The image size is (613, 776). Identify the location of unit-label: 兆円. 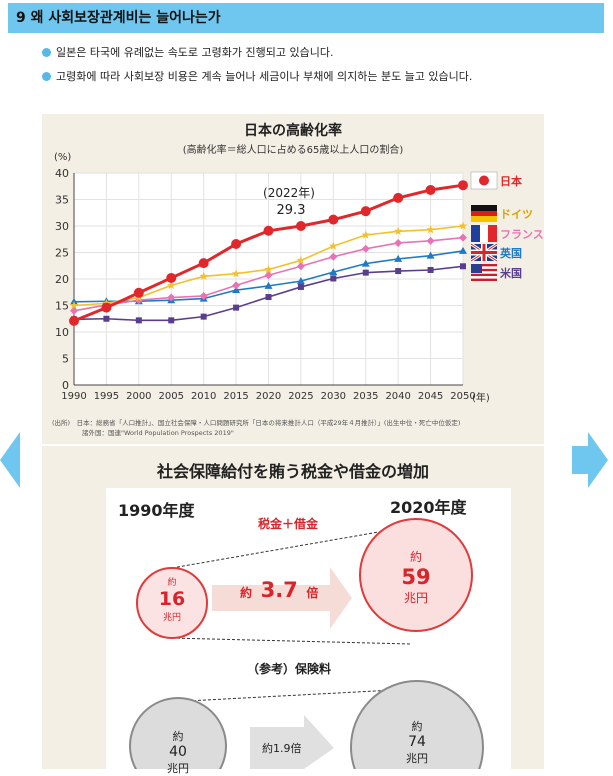
(417, 758).